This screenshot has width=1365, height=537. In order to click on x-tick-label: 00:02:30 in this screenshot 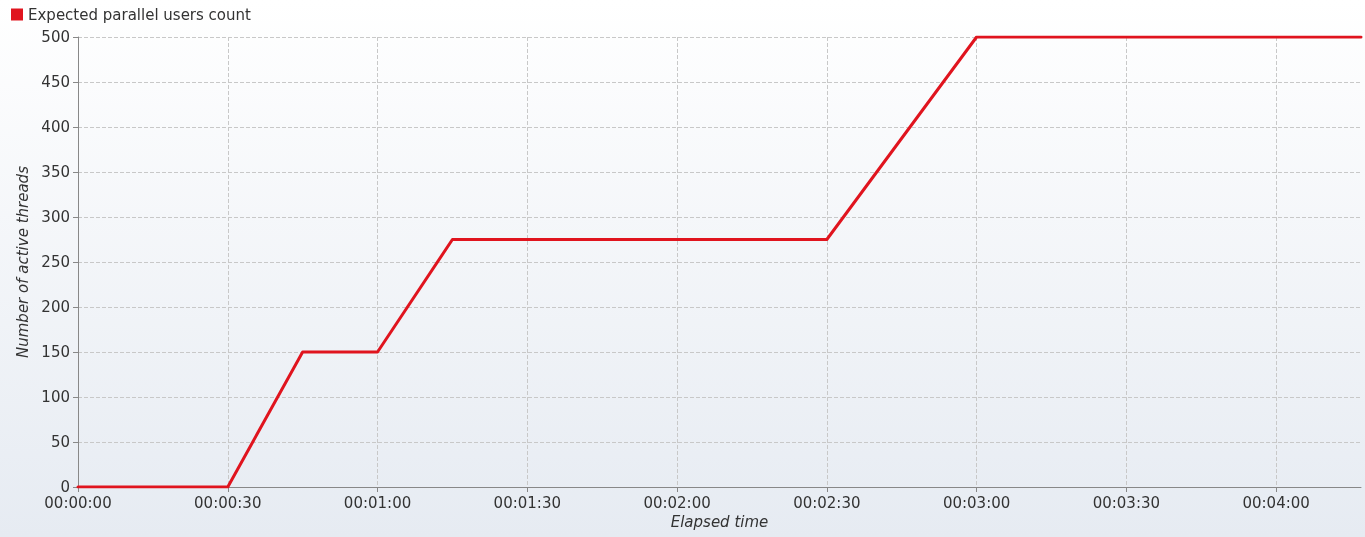, I will do `click(827, 502)`.